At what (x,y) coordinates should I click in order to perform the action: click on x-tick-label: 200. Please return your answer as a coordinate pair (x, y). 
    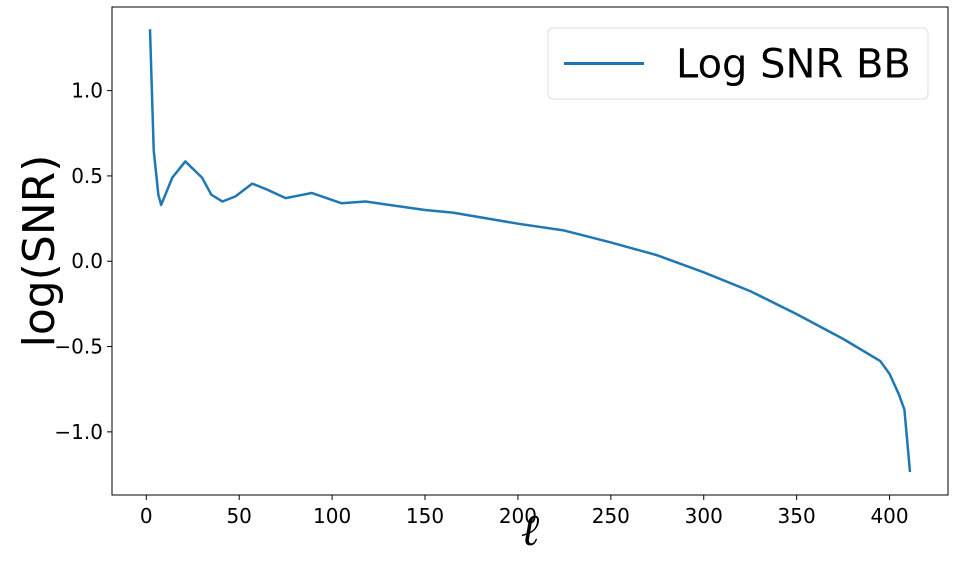
    Looking at the image, I should click on (518, 516).